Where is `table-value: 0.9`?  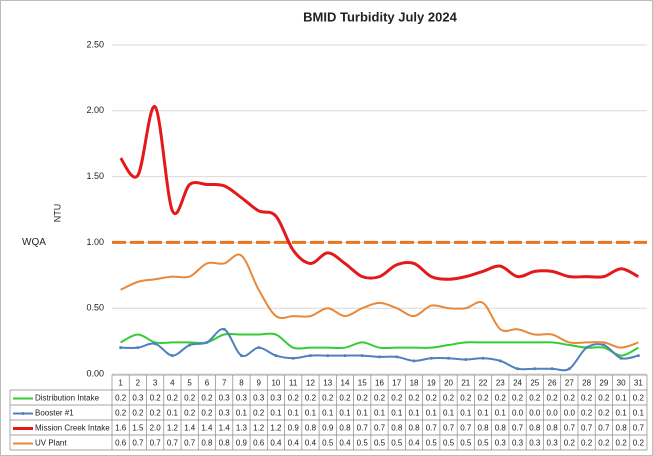
table-value: 0.9 is located at coordinates (242, 443).